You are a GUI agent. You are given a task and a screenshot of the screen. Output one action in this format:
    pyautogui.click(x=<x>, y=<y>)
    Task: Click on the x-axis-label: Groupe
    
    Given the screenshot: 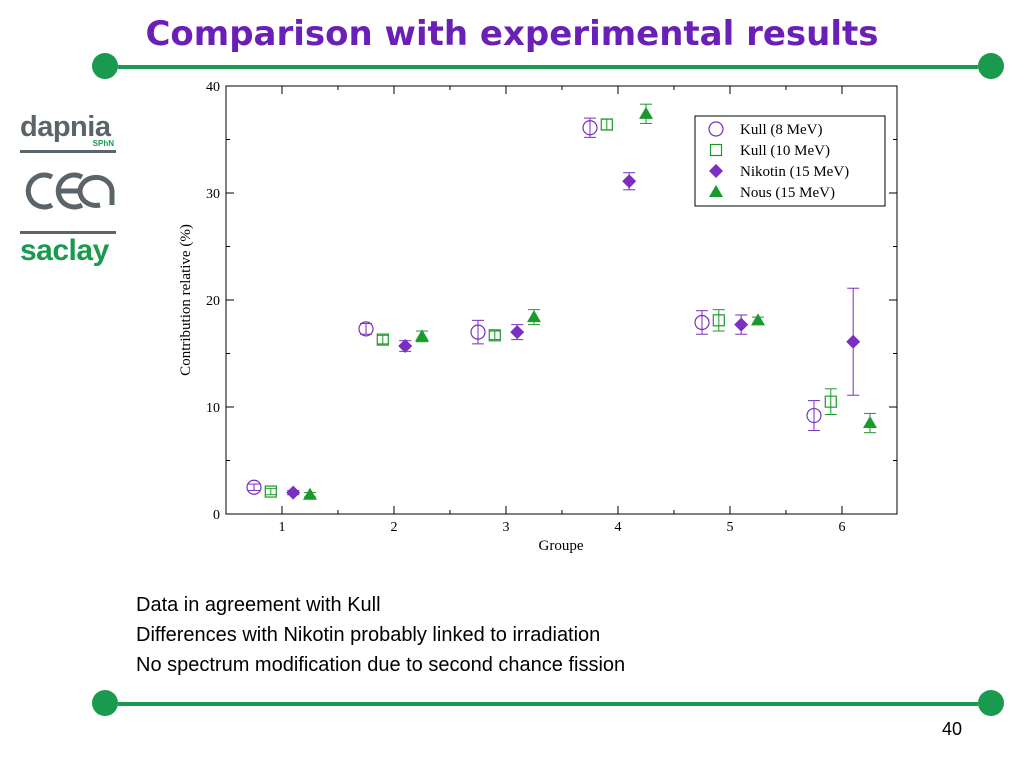 What is the action you would take?
    pyautogui.click(x=561, y=546)
    